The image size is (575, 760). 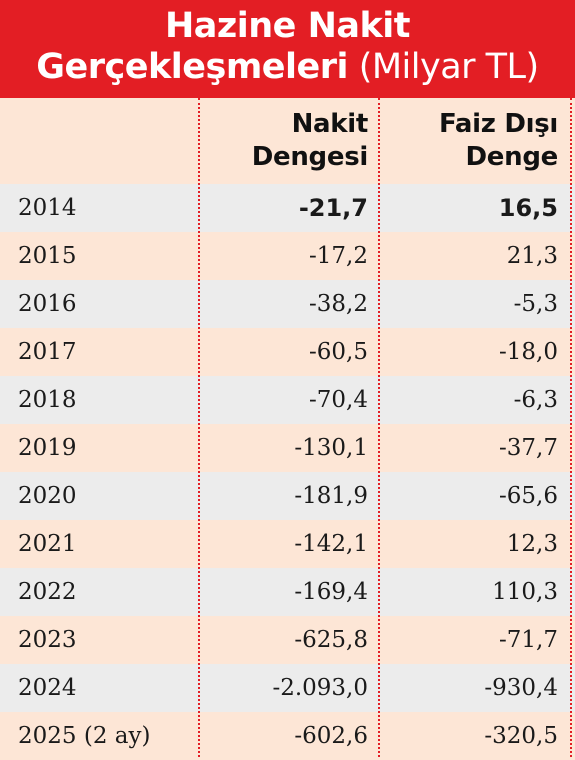 What do you see at coordinates (47, 400) in the screenshot?
I see `year-cell: 2018` at bounding box center [47, 400].